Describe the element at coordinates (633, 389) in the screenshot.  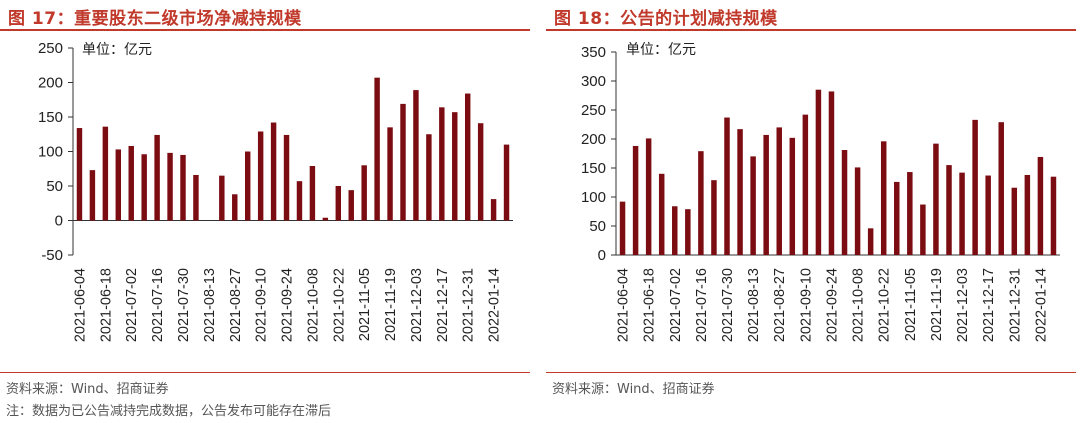
I see `right-source-text: 资料来源：Wind、招商证券` at that location.